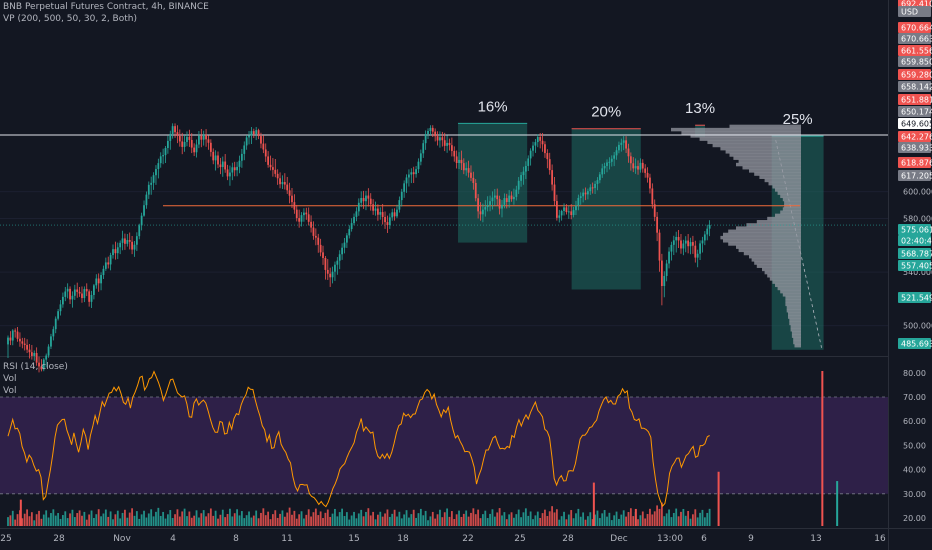 The height and width of the screenshot is (550, 932). I want to click on vol-legend-2: Vol, so click(10, 391).